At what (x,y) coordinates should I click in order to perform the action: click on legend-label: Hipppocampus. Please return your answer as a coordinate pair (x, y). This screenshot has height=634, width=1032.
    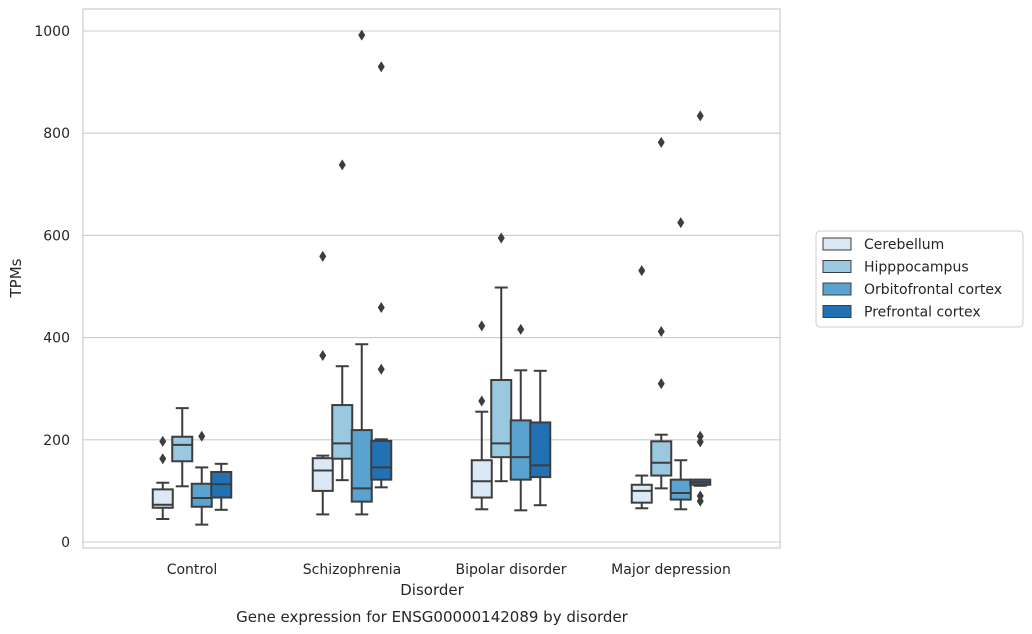
    Looking at the image, I should click on (916, 268).